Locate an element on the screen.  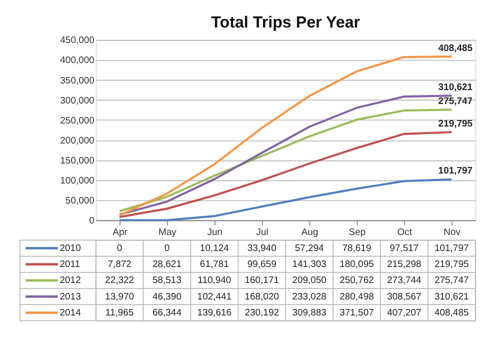
data-label: 46,390 is located at coordinates (167, 296).